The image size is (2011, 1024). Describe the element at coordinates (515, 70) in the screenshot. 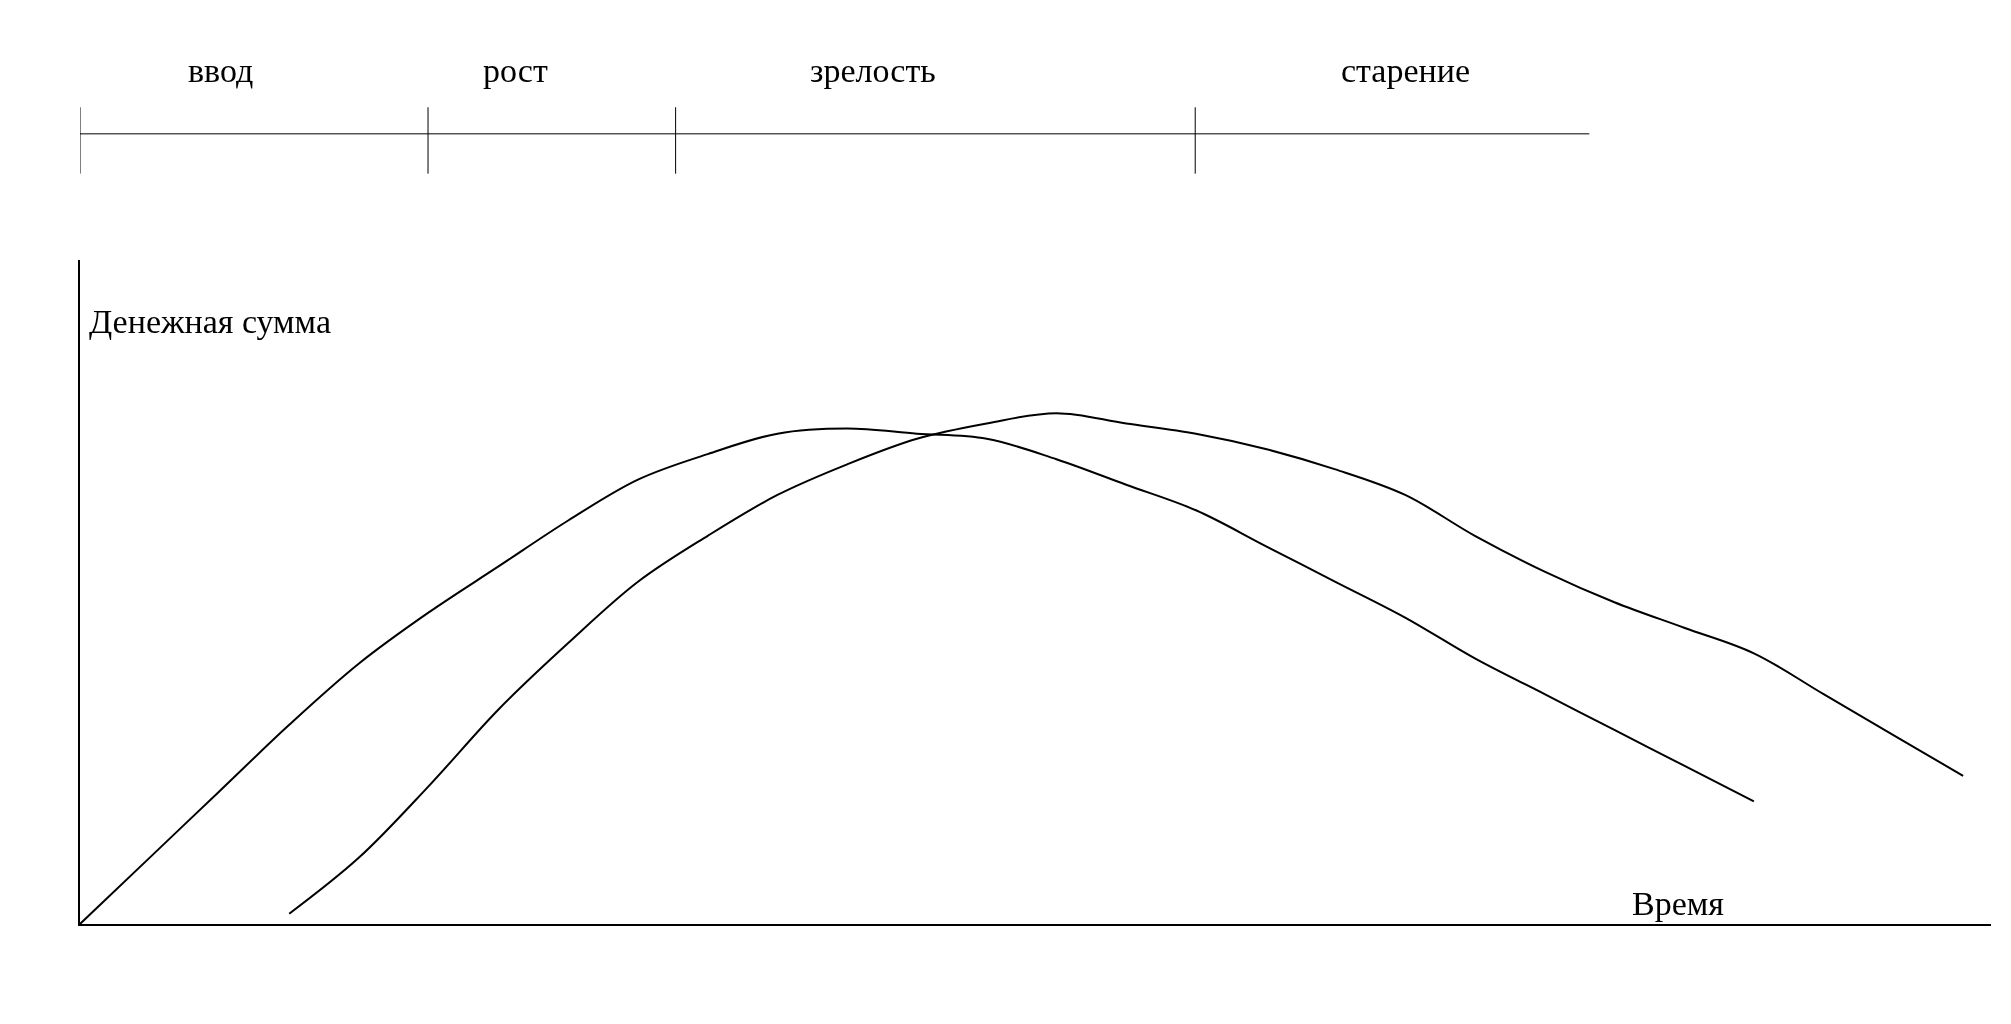

I see `text: рост` at that location.